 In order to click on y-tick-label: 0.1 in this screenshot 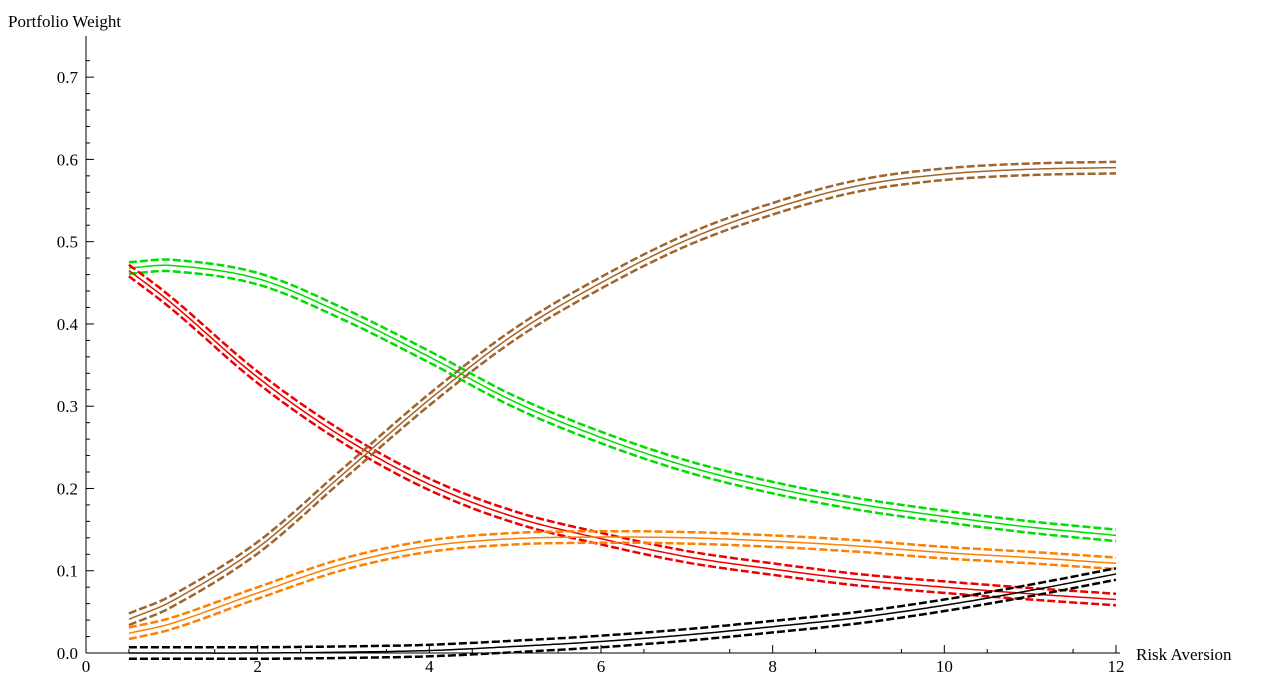, I will do `click(67, 571)`.